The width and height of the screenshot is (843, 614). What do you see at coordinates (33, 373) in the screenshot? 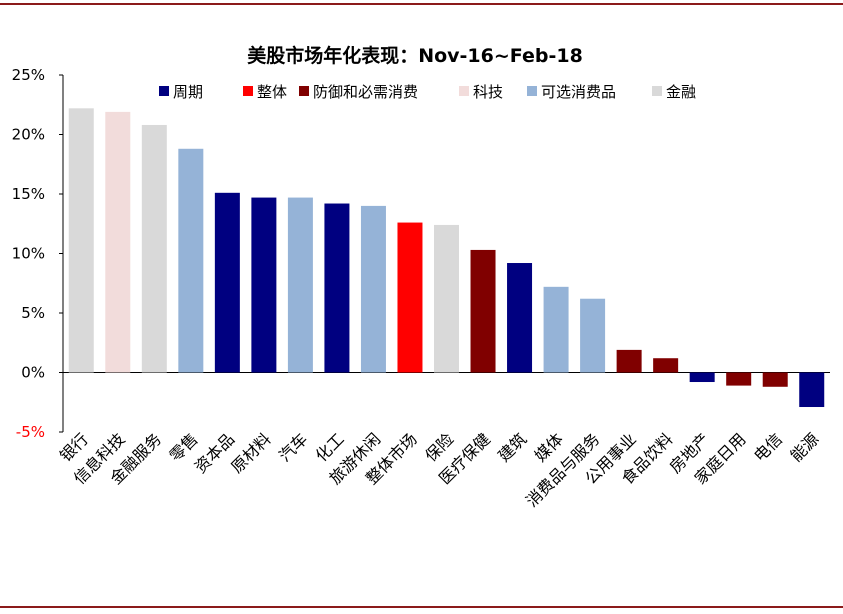
I see `y-tick-label: 0%` at bounding box center [33, 373].